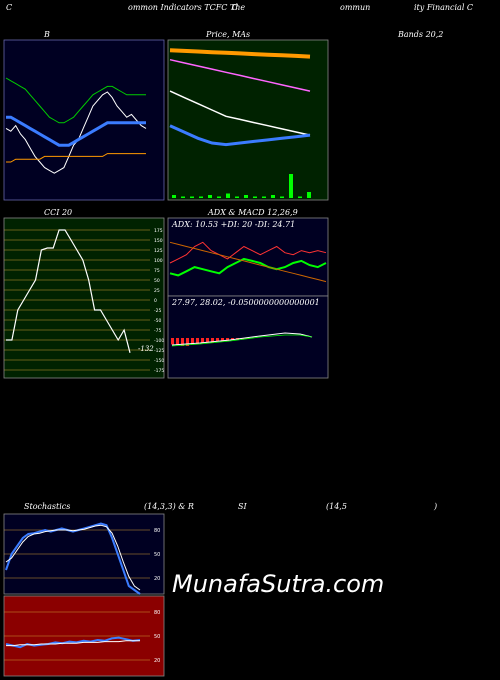 Image resolution: width=500 pixels, height=680 pixels. What do you see at coordinates (157, 555) in the screenshot?
I see `stoch-tick-label: 50` at bounding box center [157, 555].